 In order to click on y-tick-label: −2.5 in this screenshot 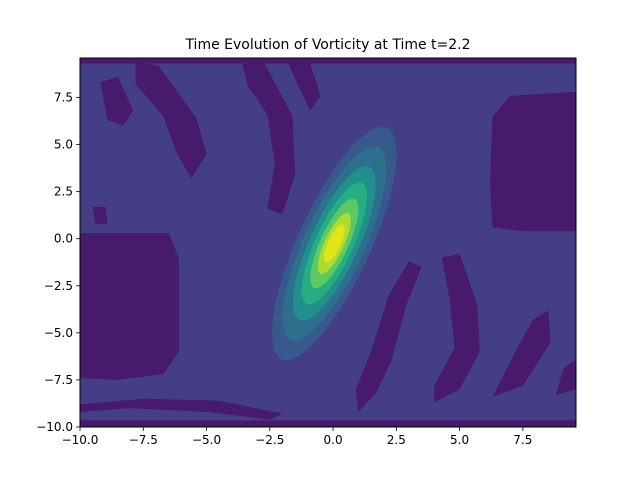, I will do `click(58, 286)`.